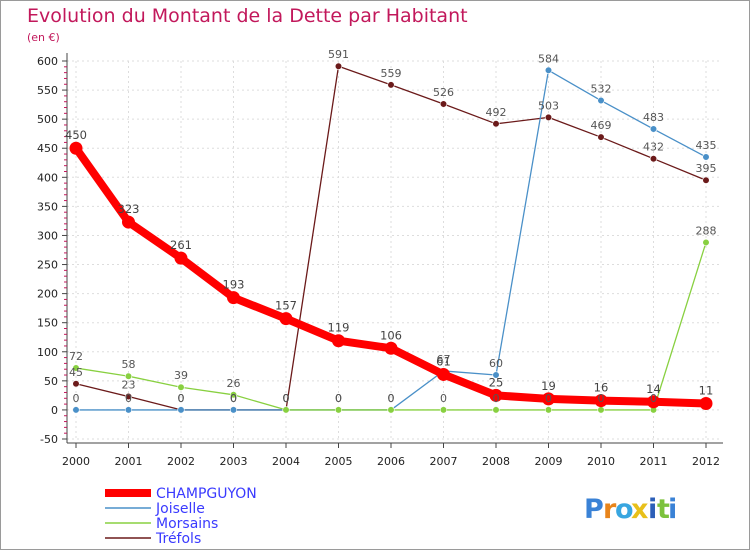 Image resolution: width=750 pixels, height=551 pixels. What do you see at coordinates (51, 381) in the screenshot?
I see `y-tick-label: 50` at bounding box center [51, 381].